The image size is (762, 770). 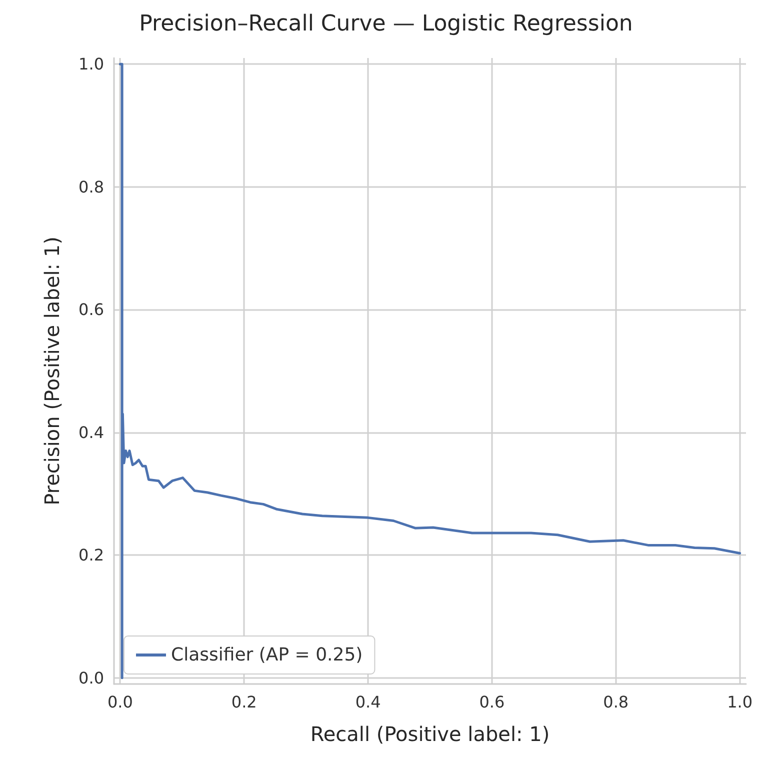 What do you see at coordinates (91, 555) in the screenshot?
I see `y-tick-label: 0.2` at bounding box center [91, 555].